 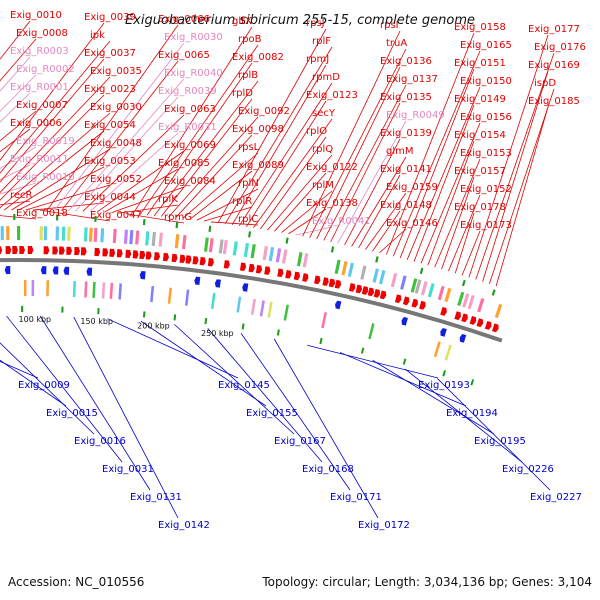 I want to click on forward-feature-label: Exig_R0002, so click(x=45, y=69).